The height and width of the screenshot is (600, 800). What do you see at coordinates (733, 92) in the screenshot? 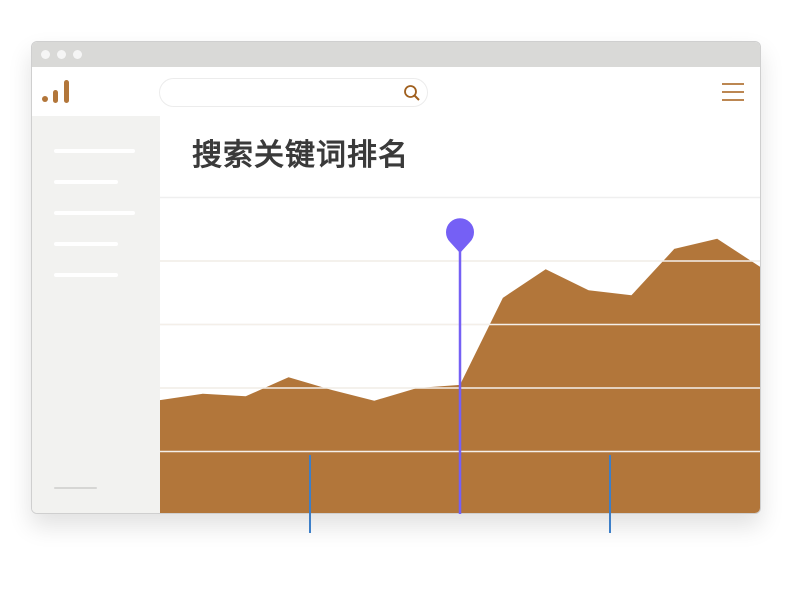
I see `hamburger-menu-icon` at bounding box center [733, 92].